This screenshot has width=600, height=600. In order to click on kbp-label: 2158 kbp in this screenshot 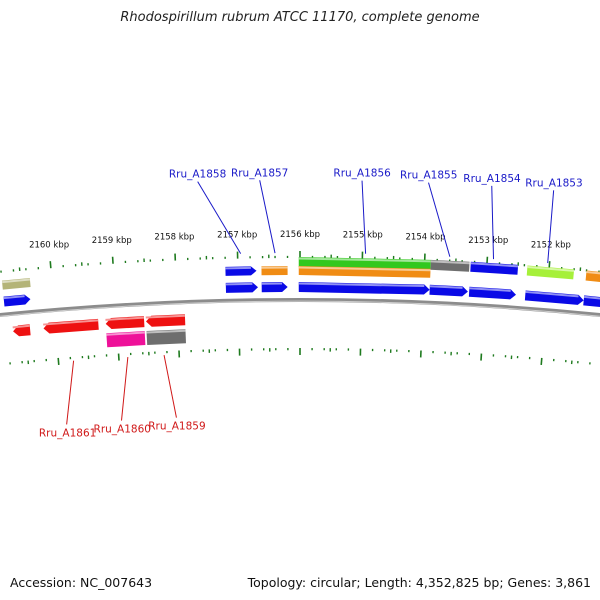, I will do `click(174, 238)`.